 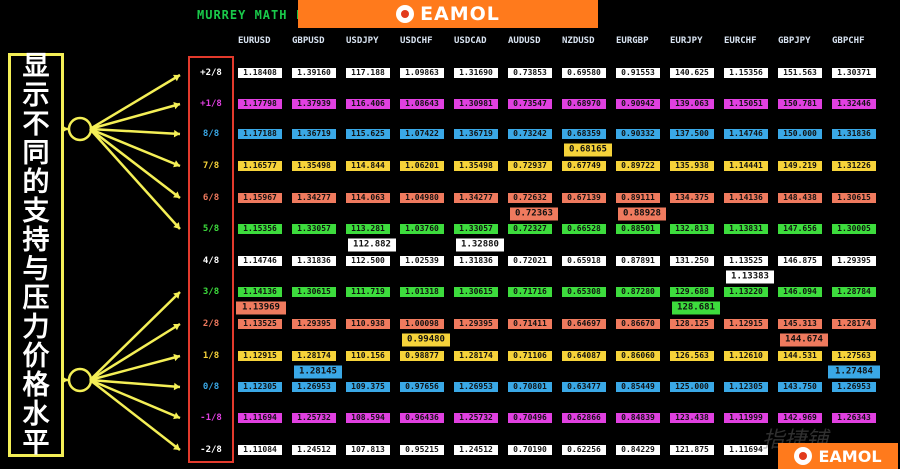 What do you see at coordinates (422, 387) in the screenshot?
I see `level-price-cell: 0.97656` at bounding box center [422, 387].